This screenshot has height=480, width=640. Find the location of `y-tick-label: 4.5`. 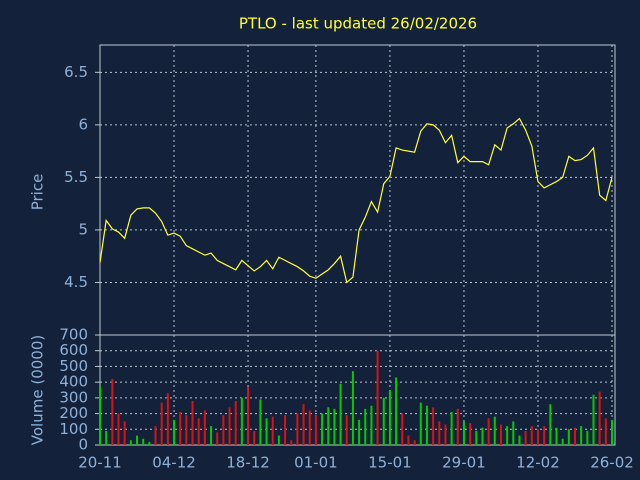

y-tick-label: 4.5 is located at coordinates (76, 282).